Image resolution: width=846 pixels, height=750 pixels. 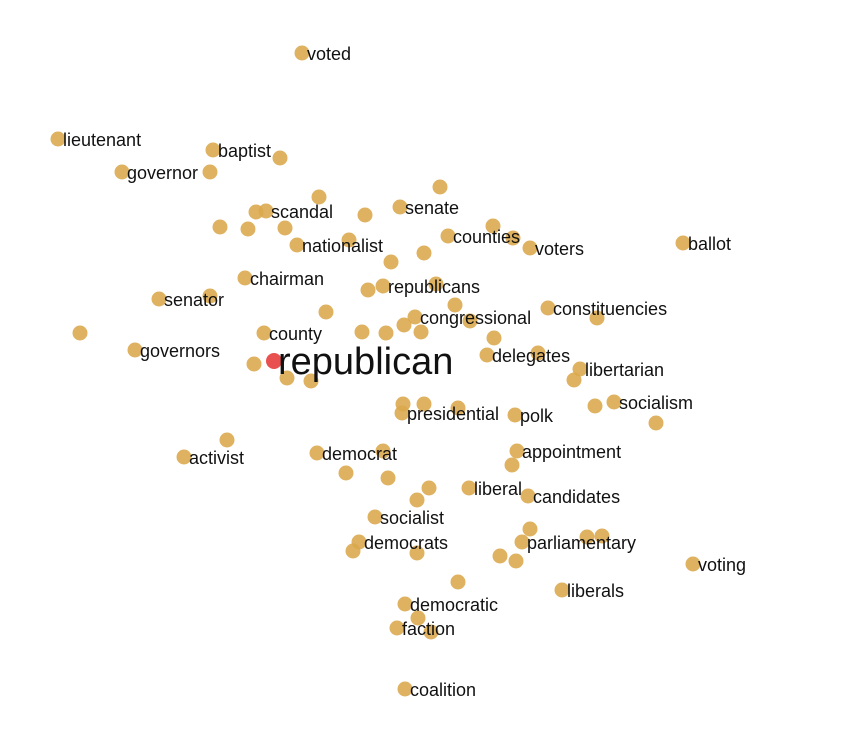 What do you see at coordinates (595, 591) in the screenshot?
I see `point-label-liberals: liberals` at bounding box center [595, 591].